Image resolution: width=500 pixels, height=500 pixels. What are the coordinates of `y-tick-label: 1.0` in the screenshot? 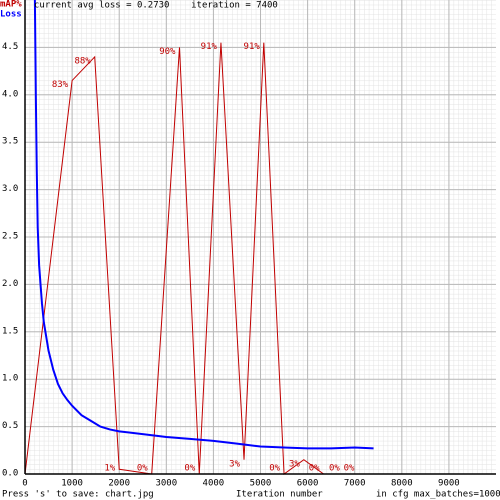 It's located at (10, 379).